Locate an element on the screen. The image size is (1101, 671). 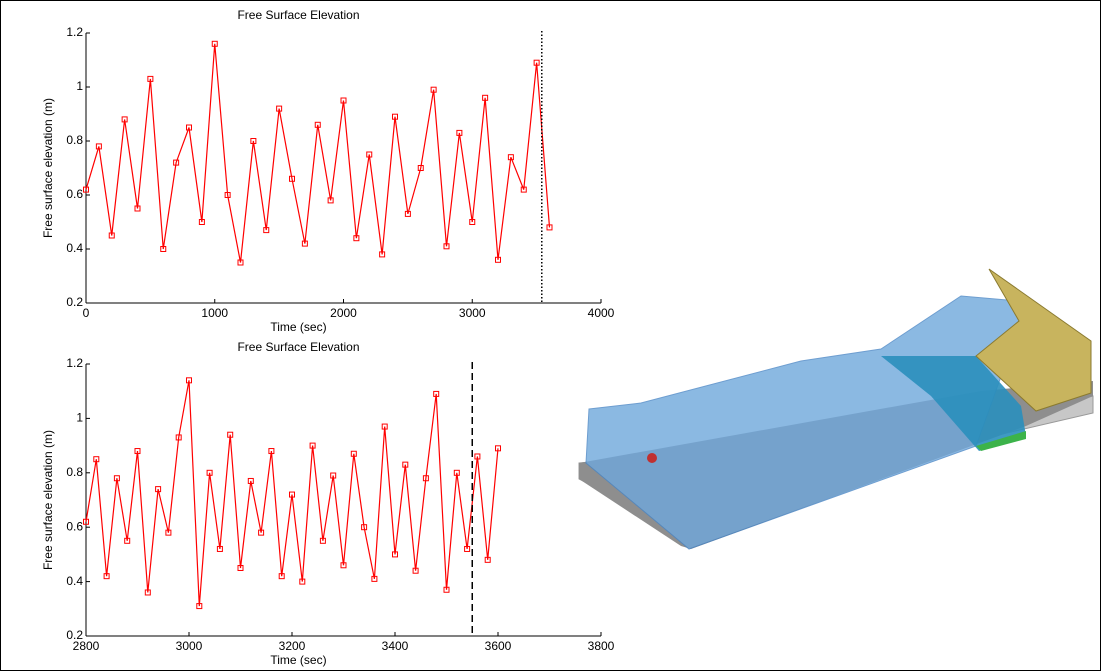
x-tick-label: 3800 is located at coordinates (601, 646).